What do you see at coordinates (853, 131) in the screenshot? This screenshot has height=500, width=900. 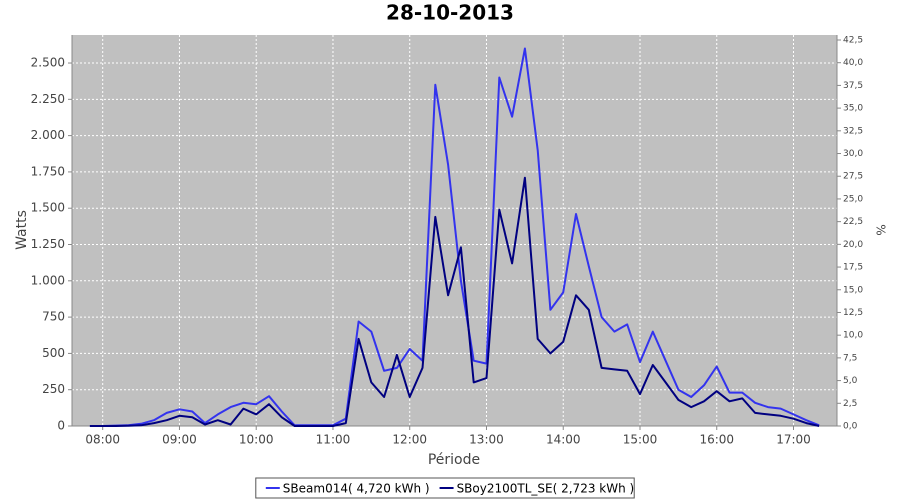 I see `y2-tick-label: 32,5` at bounding box center [853, 131].